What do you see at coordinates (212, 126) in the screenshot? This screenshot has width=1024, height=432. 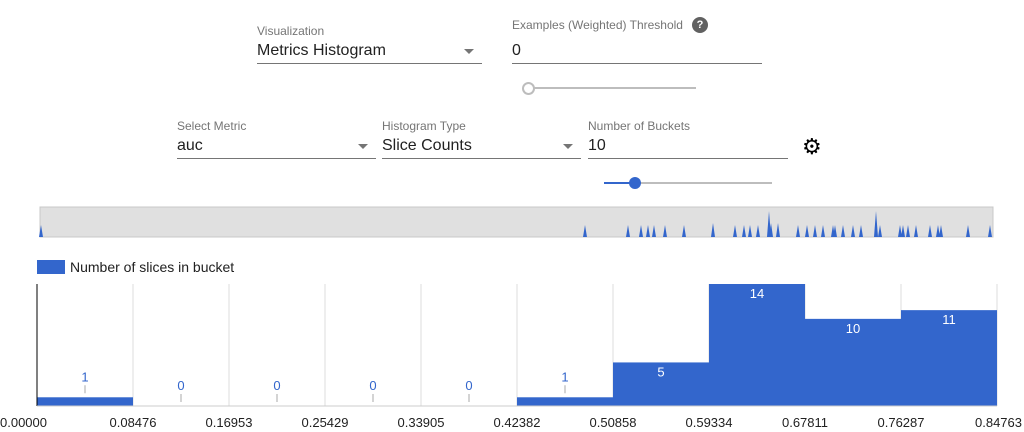 I see `metric-label: Select Metric` at bounding box center [212, 126].